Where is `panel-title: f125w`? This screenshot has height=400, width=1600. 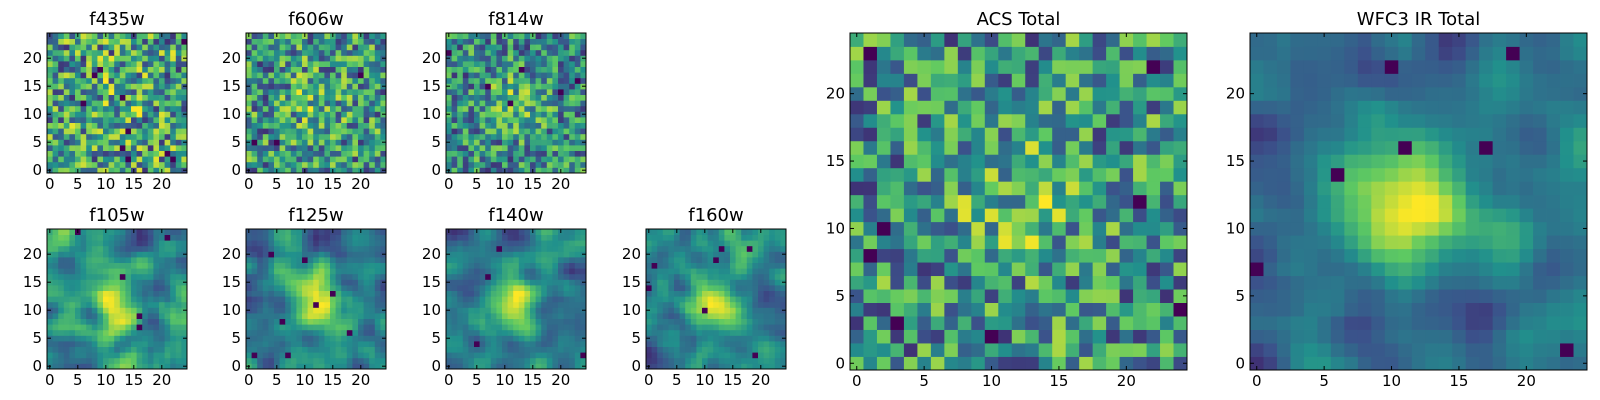 panel-title: f125w is located at coordinates (315, 215).